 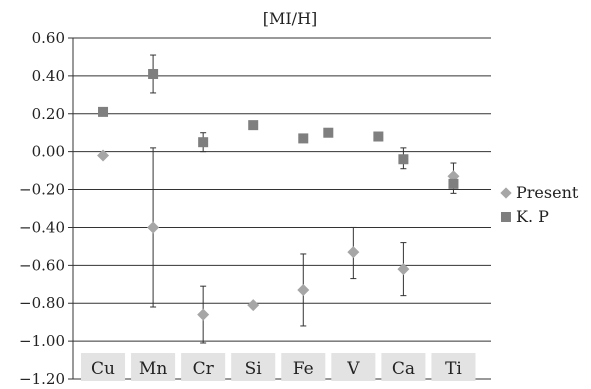 What do you see at coordinates (42, 265) in the screenshot?
I see `y-tick-label: −0.60` at bounding box center [42, 265].